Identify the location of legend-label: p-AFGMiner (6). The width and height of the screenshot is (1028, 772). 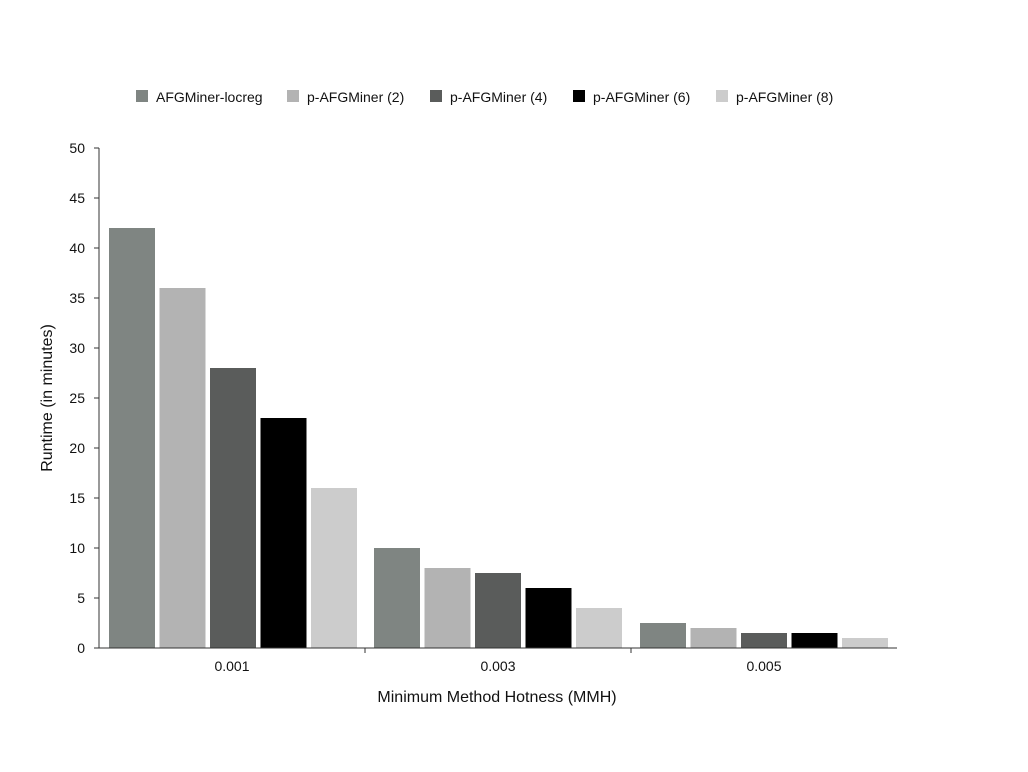
(641, 97).